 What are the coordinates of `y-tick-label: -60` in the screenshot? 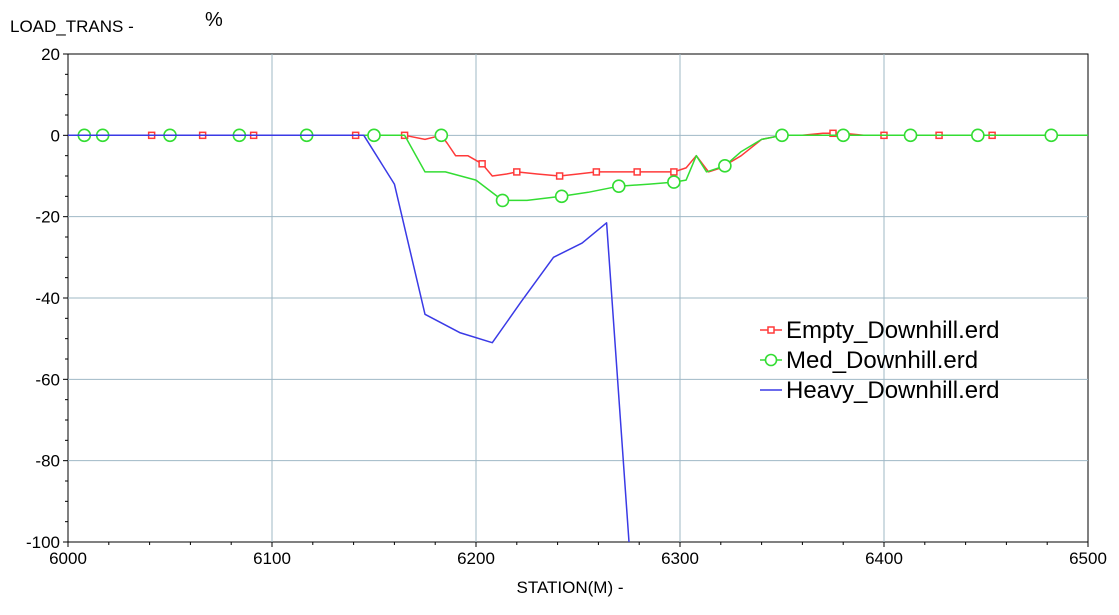 It's located at (47, 379).